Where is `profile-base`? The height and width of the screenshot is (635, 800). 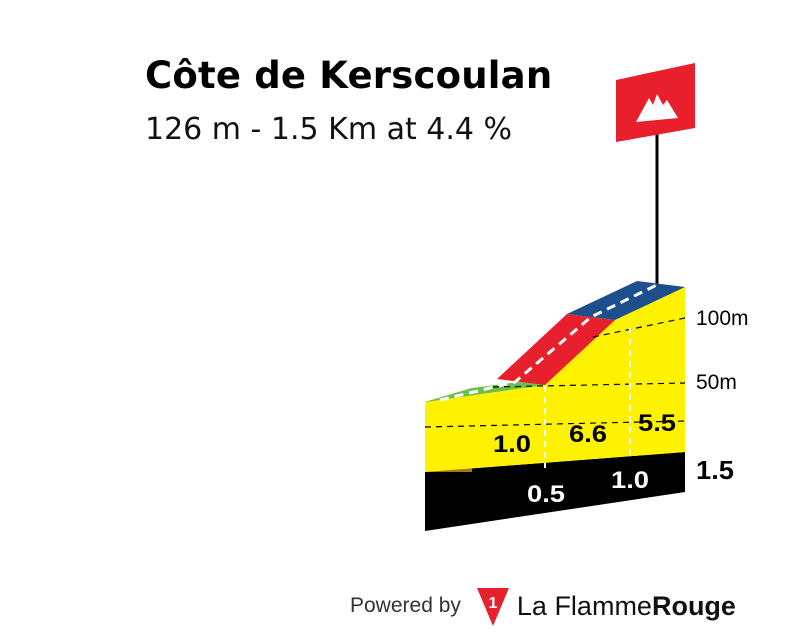
profile-base is located at coordinates (555, 491).